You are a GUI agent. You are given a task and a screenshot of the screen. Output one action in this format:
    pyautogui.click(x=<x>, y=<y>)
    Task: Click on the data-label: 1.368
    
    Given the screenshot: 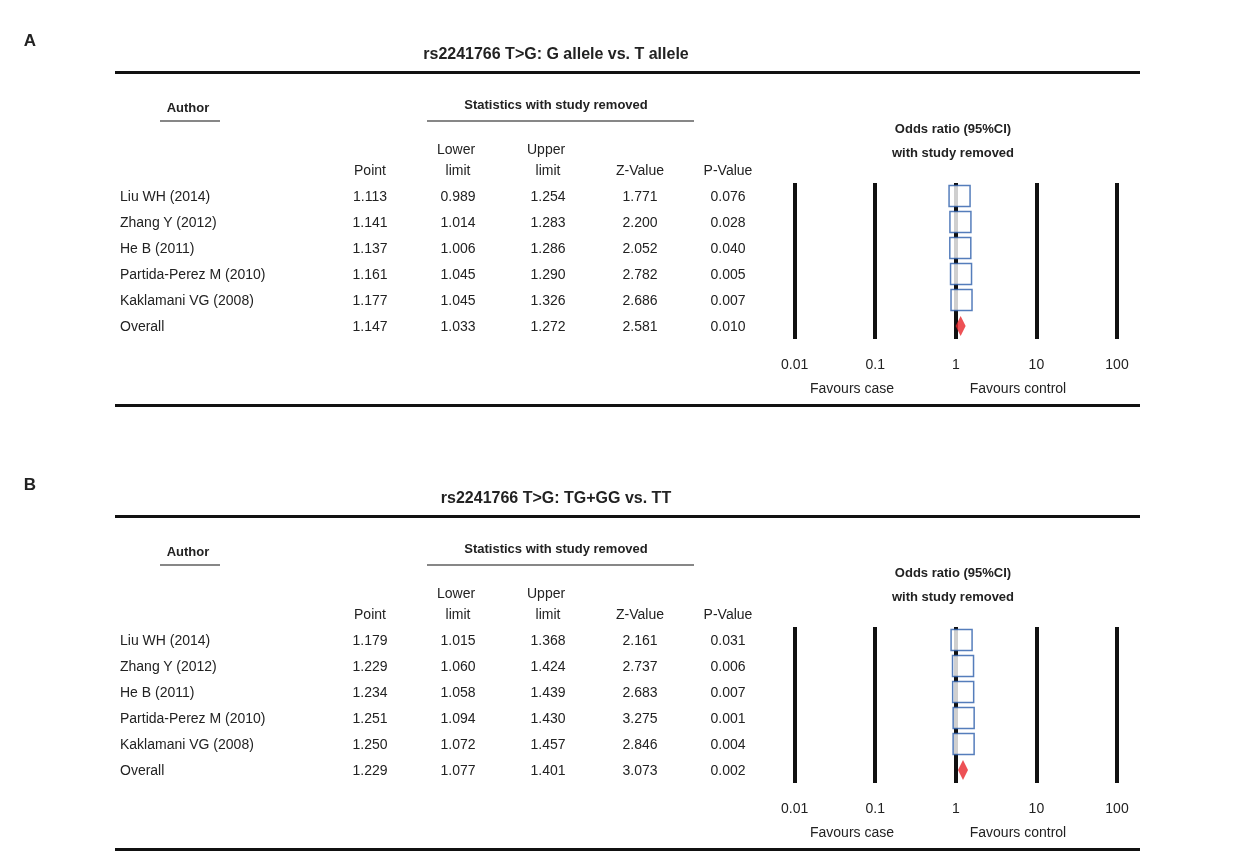 What is the action you would take?
    pyautogui.click(x=548, y=640)
    